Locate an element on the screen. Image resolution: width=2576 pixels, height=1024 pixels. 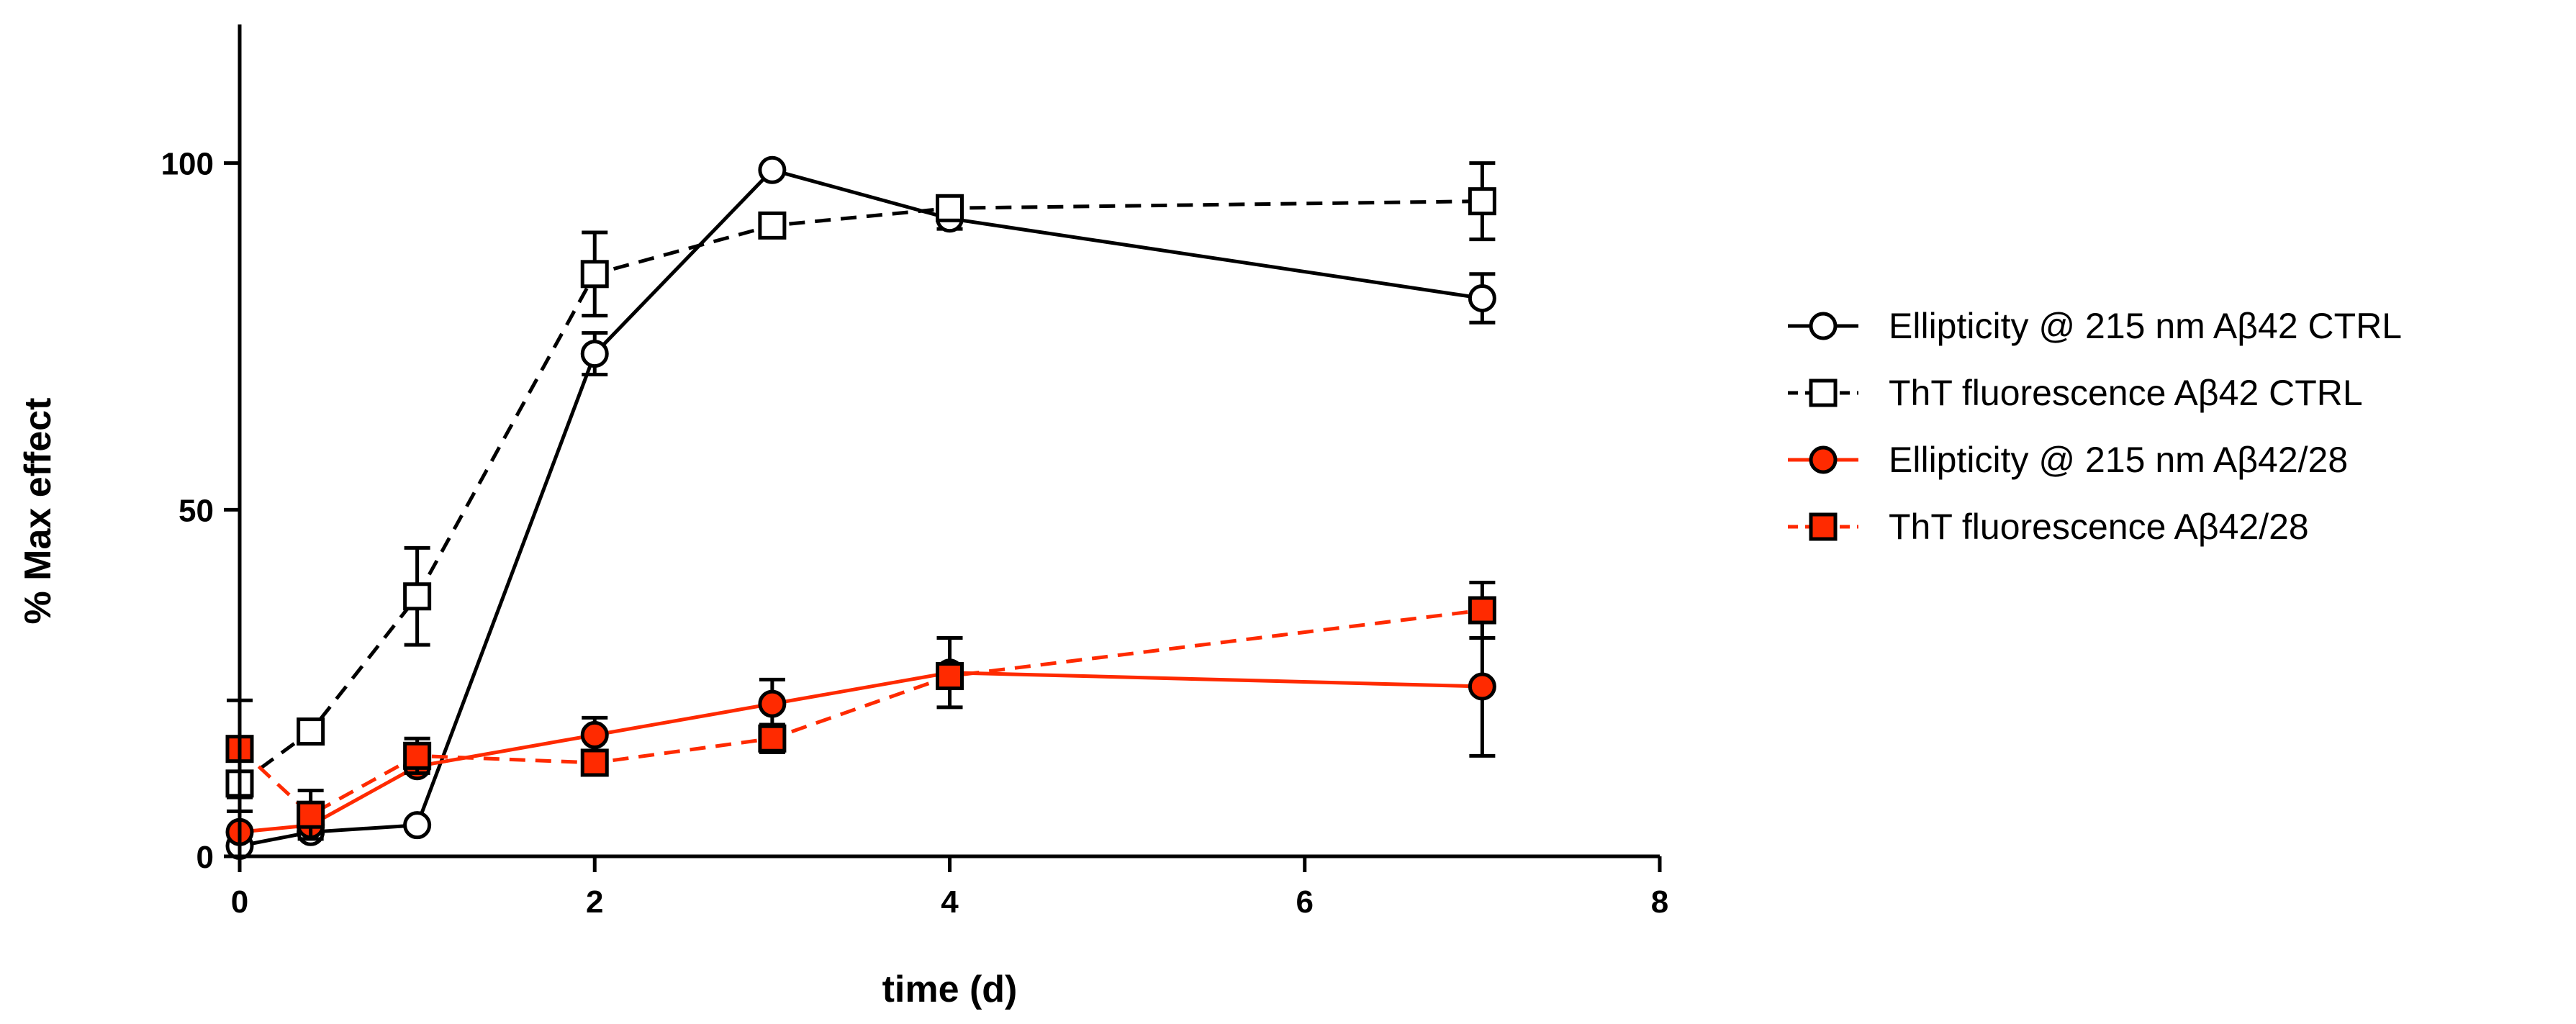
x-tick-label: 6 is located at coordinates (1305, 902).